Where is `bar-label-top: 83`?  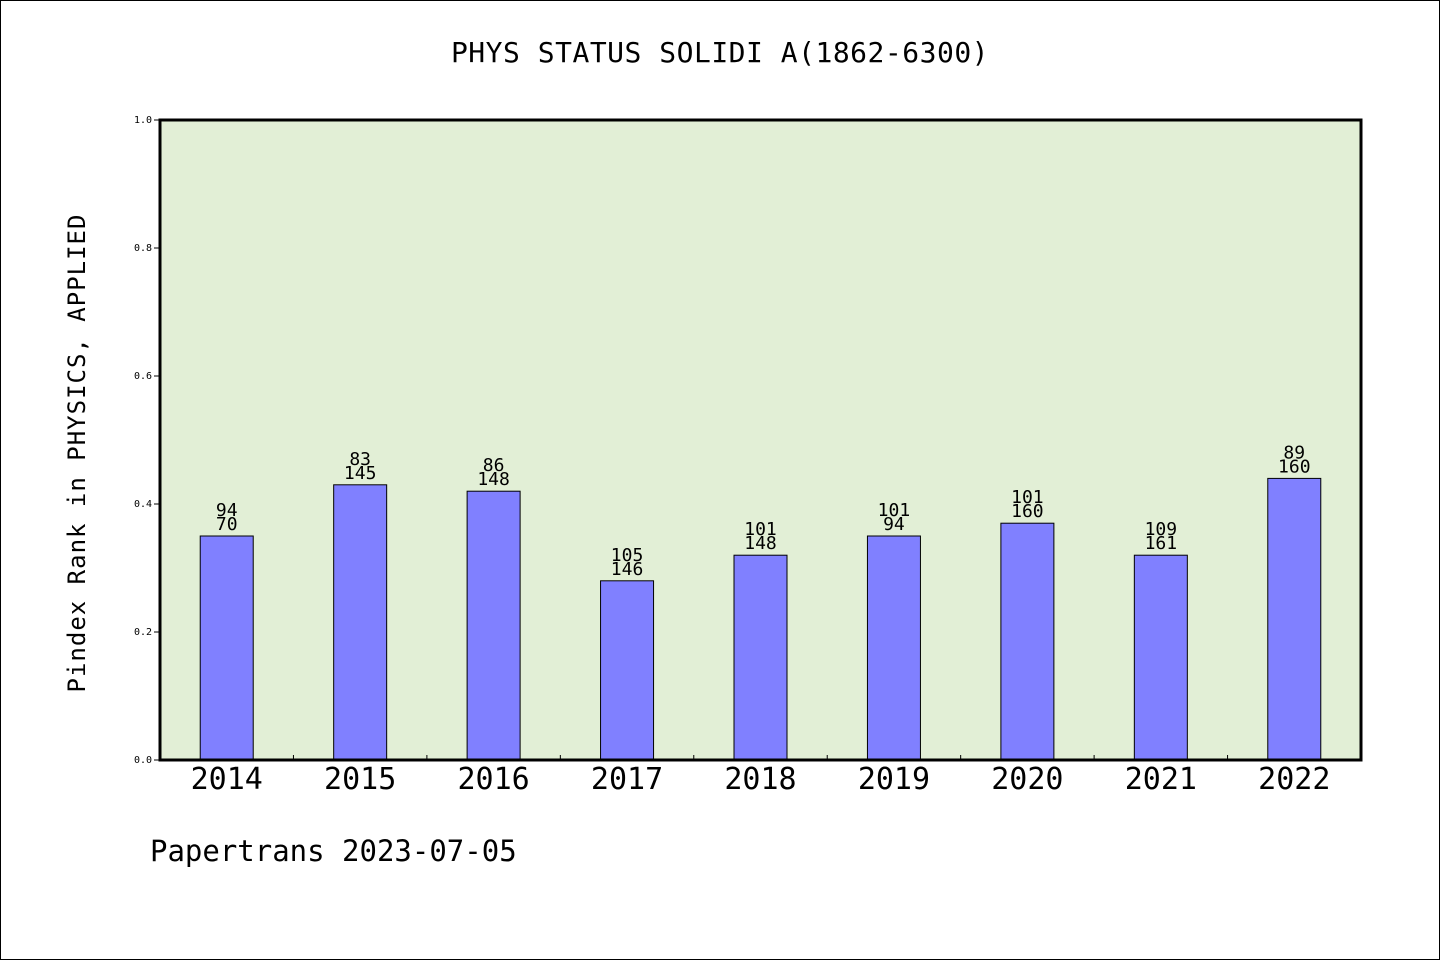
bar-label-top: 83 is located at coordinates (360, 459).